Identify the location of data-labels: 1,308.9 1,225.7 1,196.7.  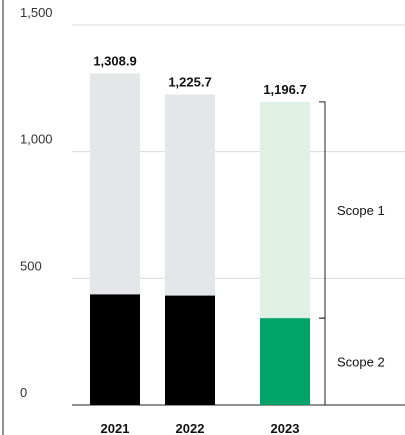
(199, 74).